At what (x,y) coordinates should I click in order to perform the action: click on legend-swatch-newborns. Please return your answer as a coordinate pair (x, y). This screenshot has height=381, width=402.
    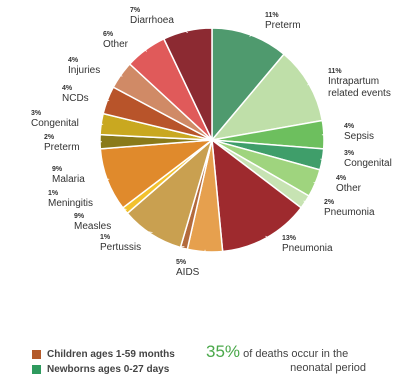
    Looking at the image, I should click on (36, 369).